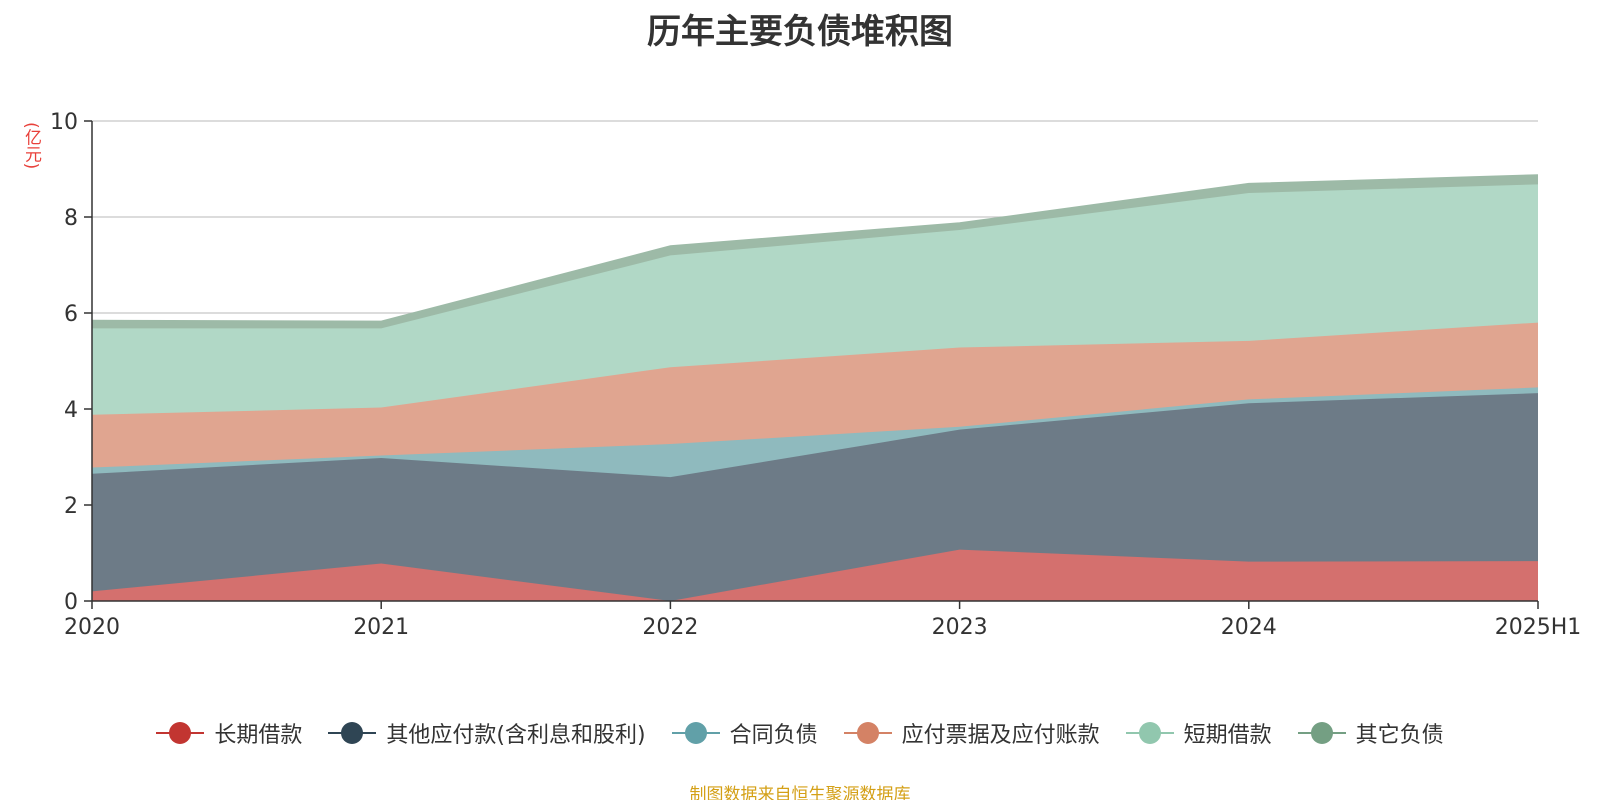 The image size is (1600, 800). I want to click on legend-label: 合同负债, so click(773, 735).